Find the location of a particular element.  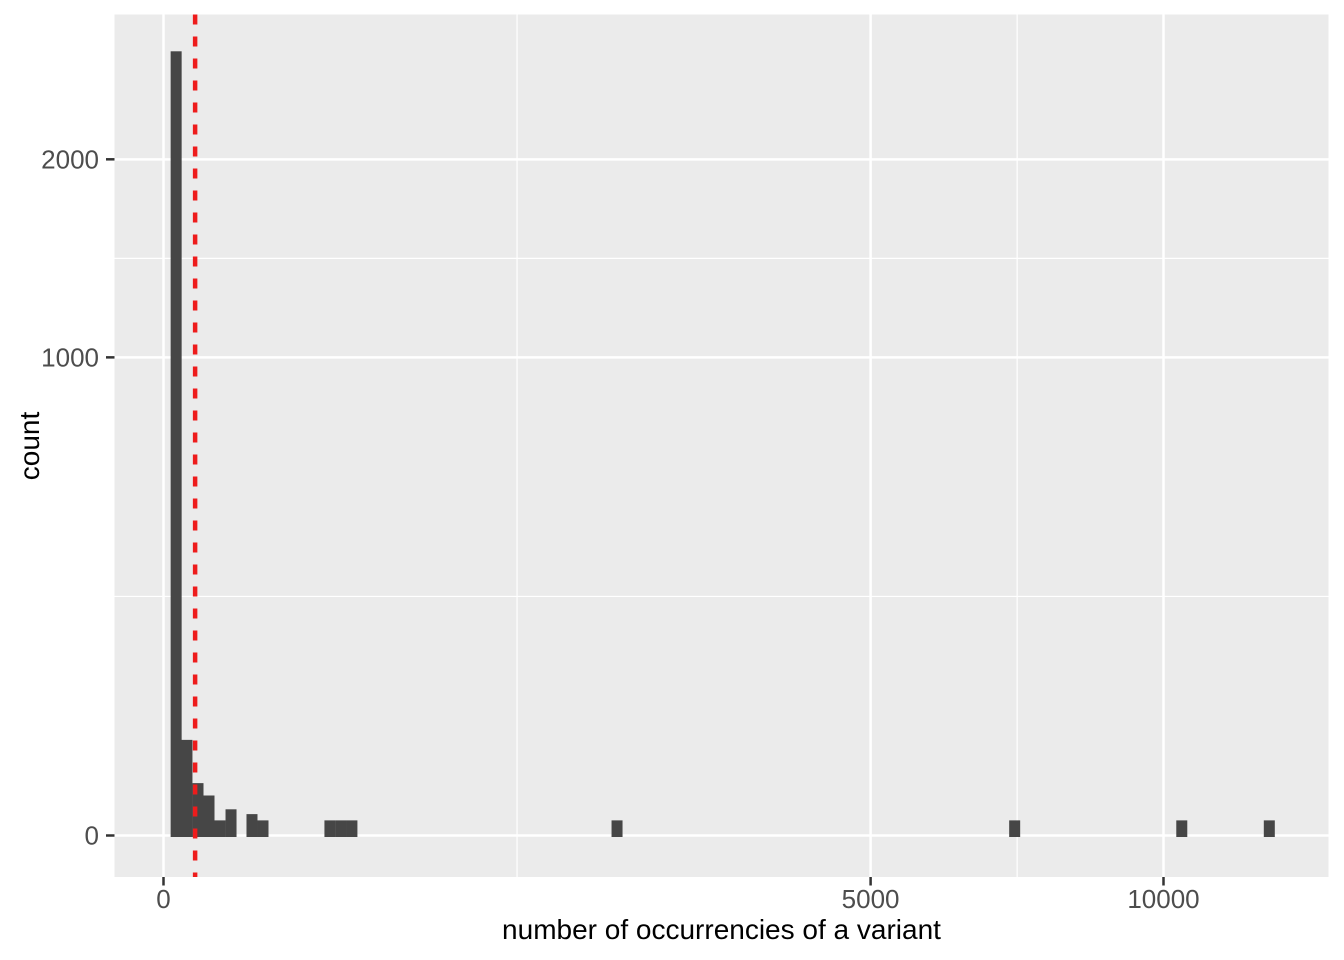

y-tick-label: 1000 is located at coordinates (70, 357).